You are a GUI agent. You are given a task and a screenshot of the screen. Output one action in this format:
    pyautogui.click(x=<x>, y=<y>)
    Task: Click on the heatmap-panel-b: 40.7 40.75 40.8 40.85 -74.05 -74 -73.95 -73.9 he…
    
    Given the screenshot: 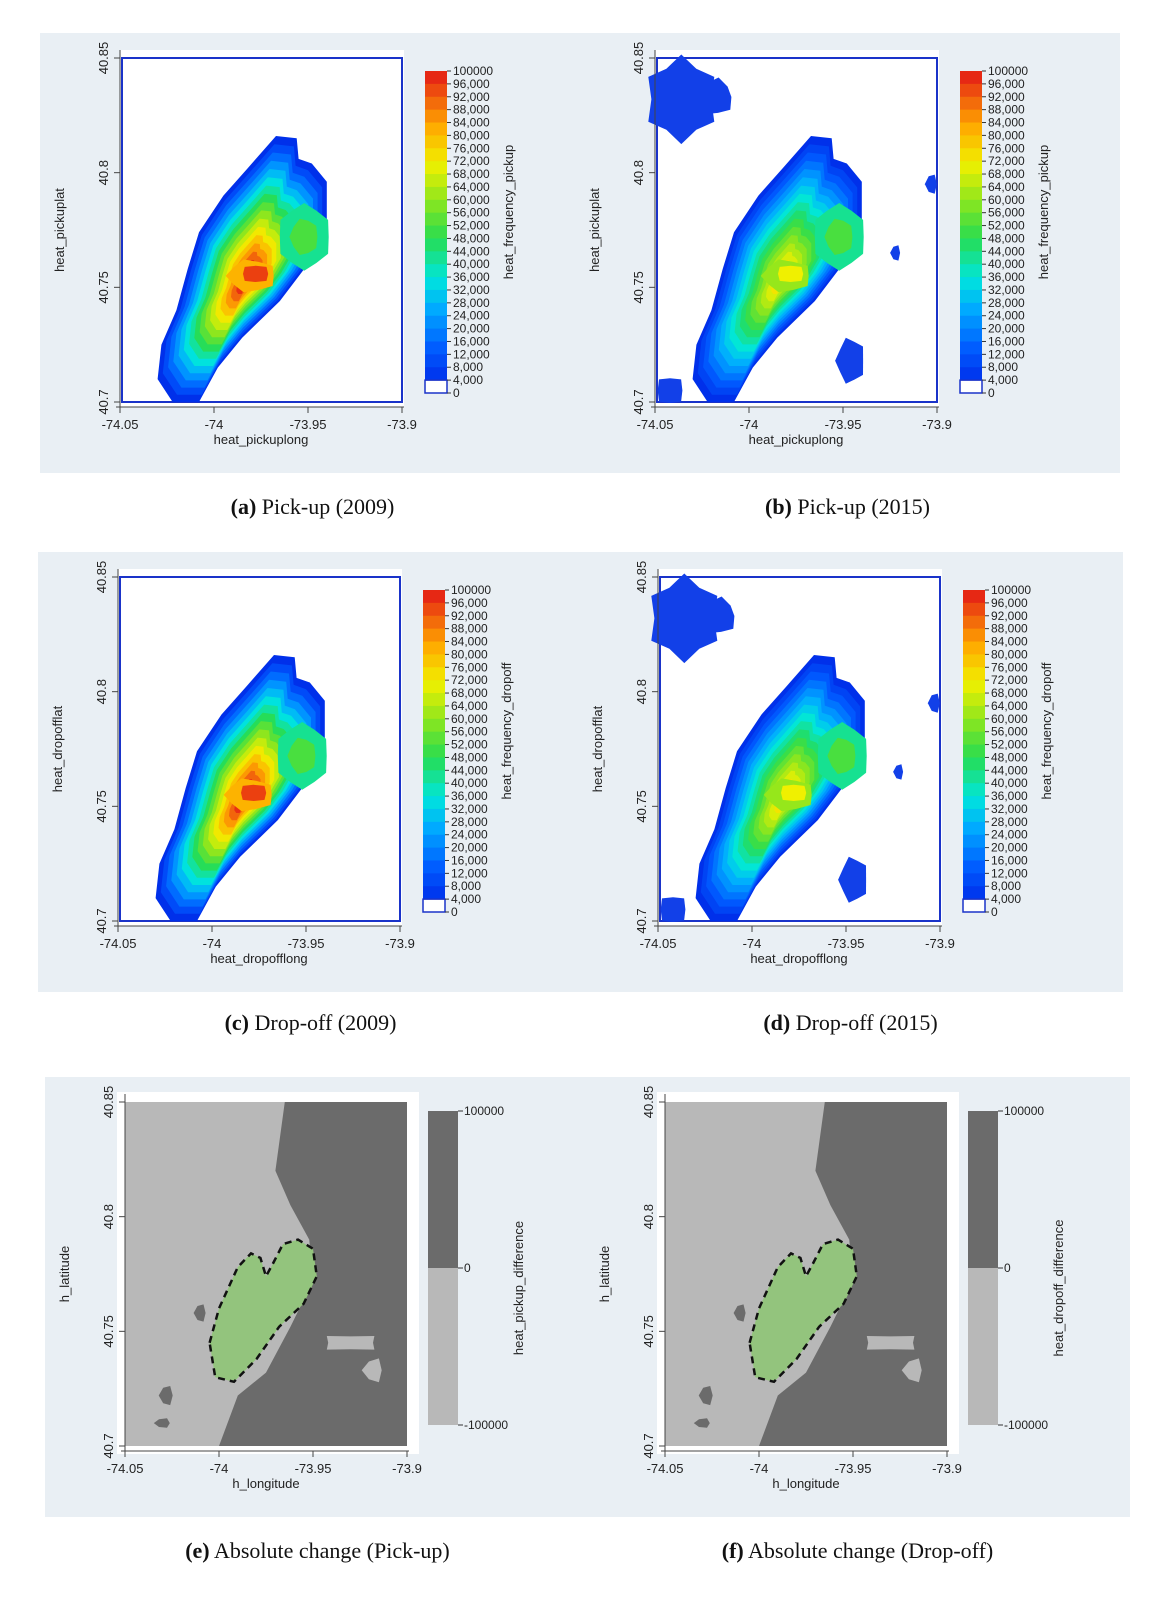 What is the action you would take?
    pyautogui.click(x=847, y=253)
    